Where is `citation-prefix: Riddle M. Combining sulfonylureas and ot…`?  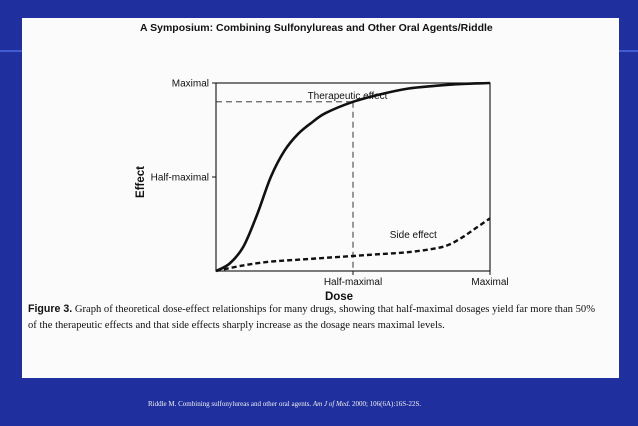 citation-prefix: Riddle M. Combining sulfonylureas and ot… is located at coordinates (230, 404).